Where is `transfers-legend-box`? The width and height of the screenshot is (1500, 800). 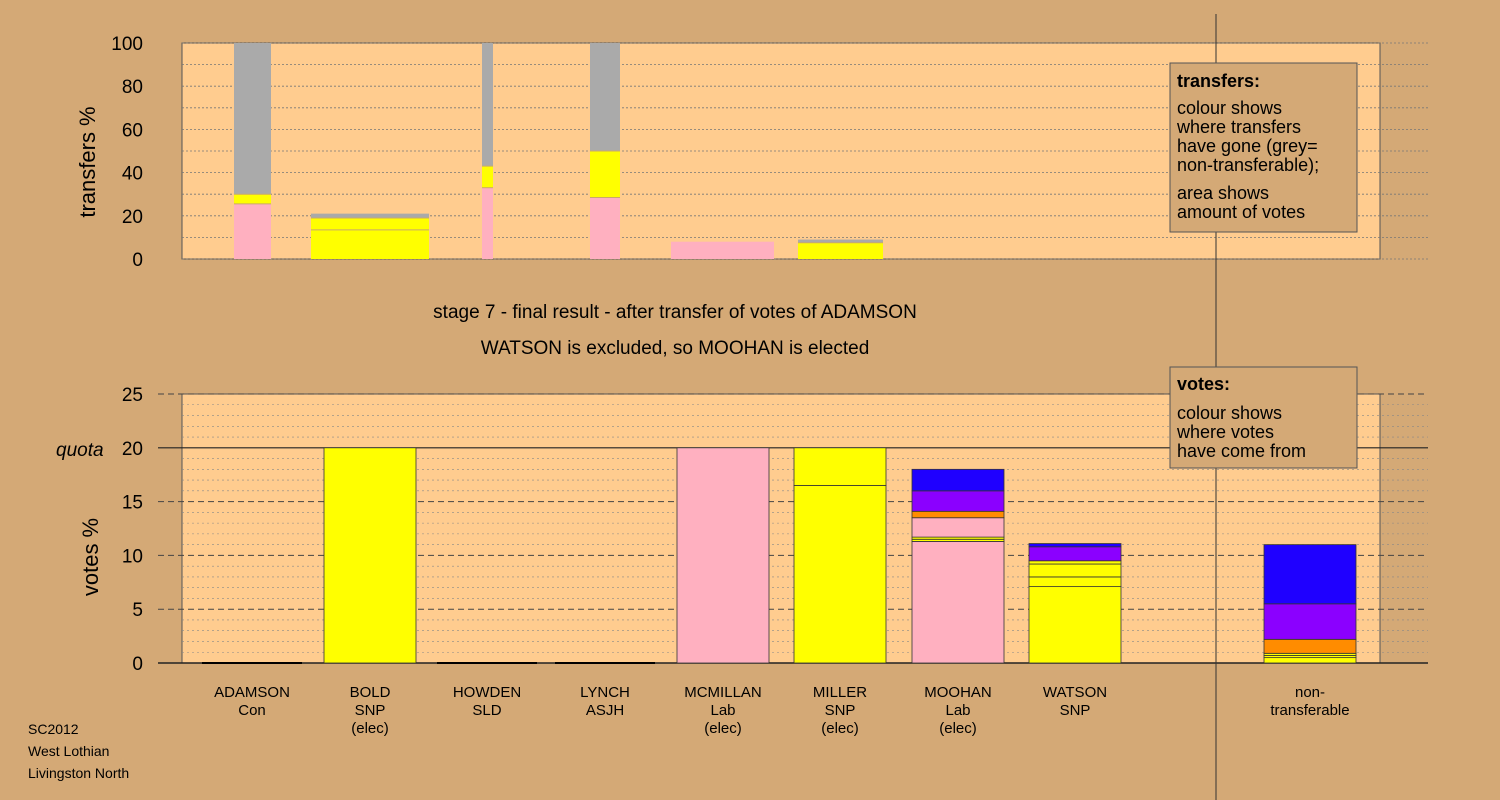 transfers-legend-box is located at coordinates (1263, 147).